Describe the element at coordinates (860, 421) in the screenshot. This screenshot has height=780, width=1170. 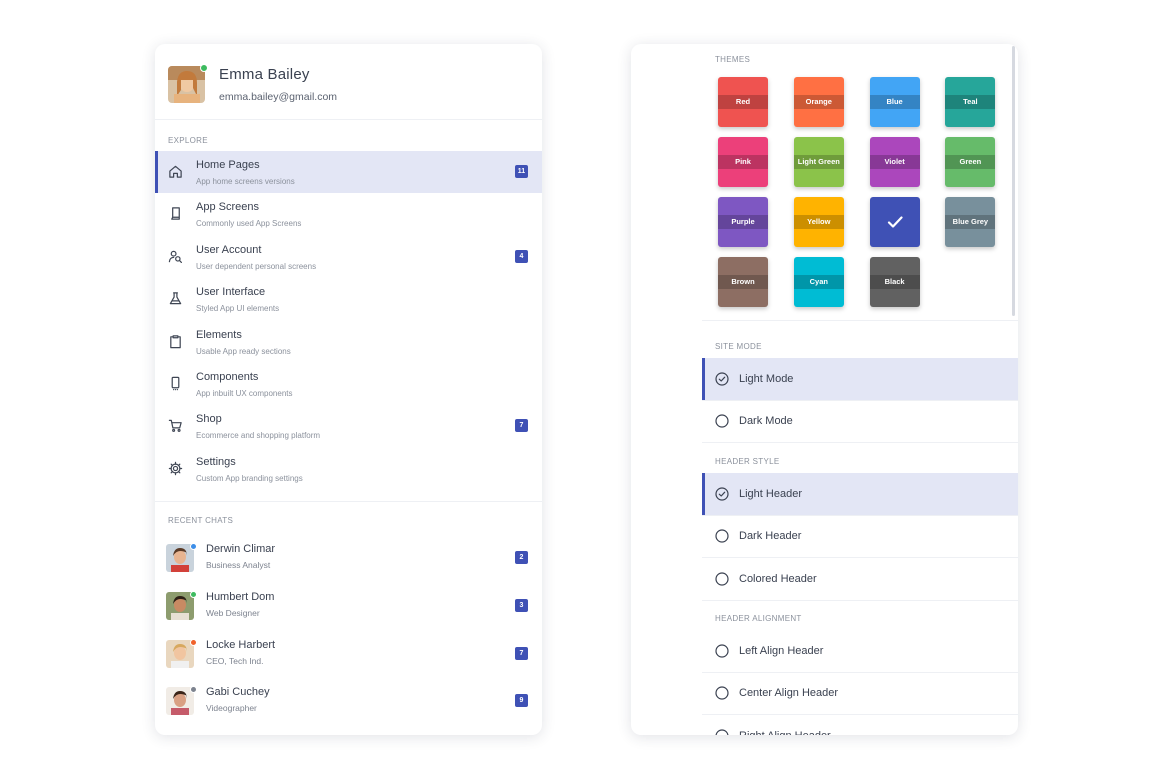
I see `site-mode-option-dark-mode: Dark Mode` at that location.